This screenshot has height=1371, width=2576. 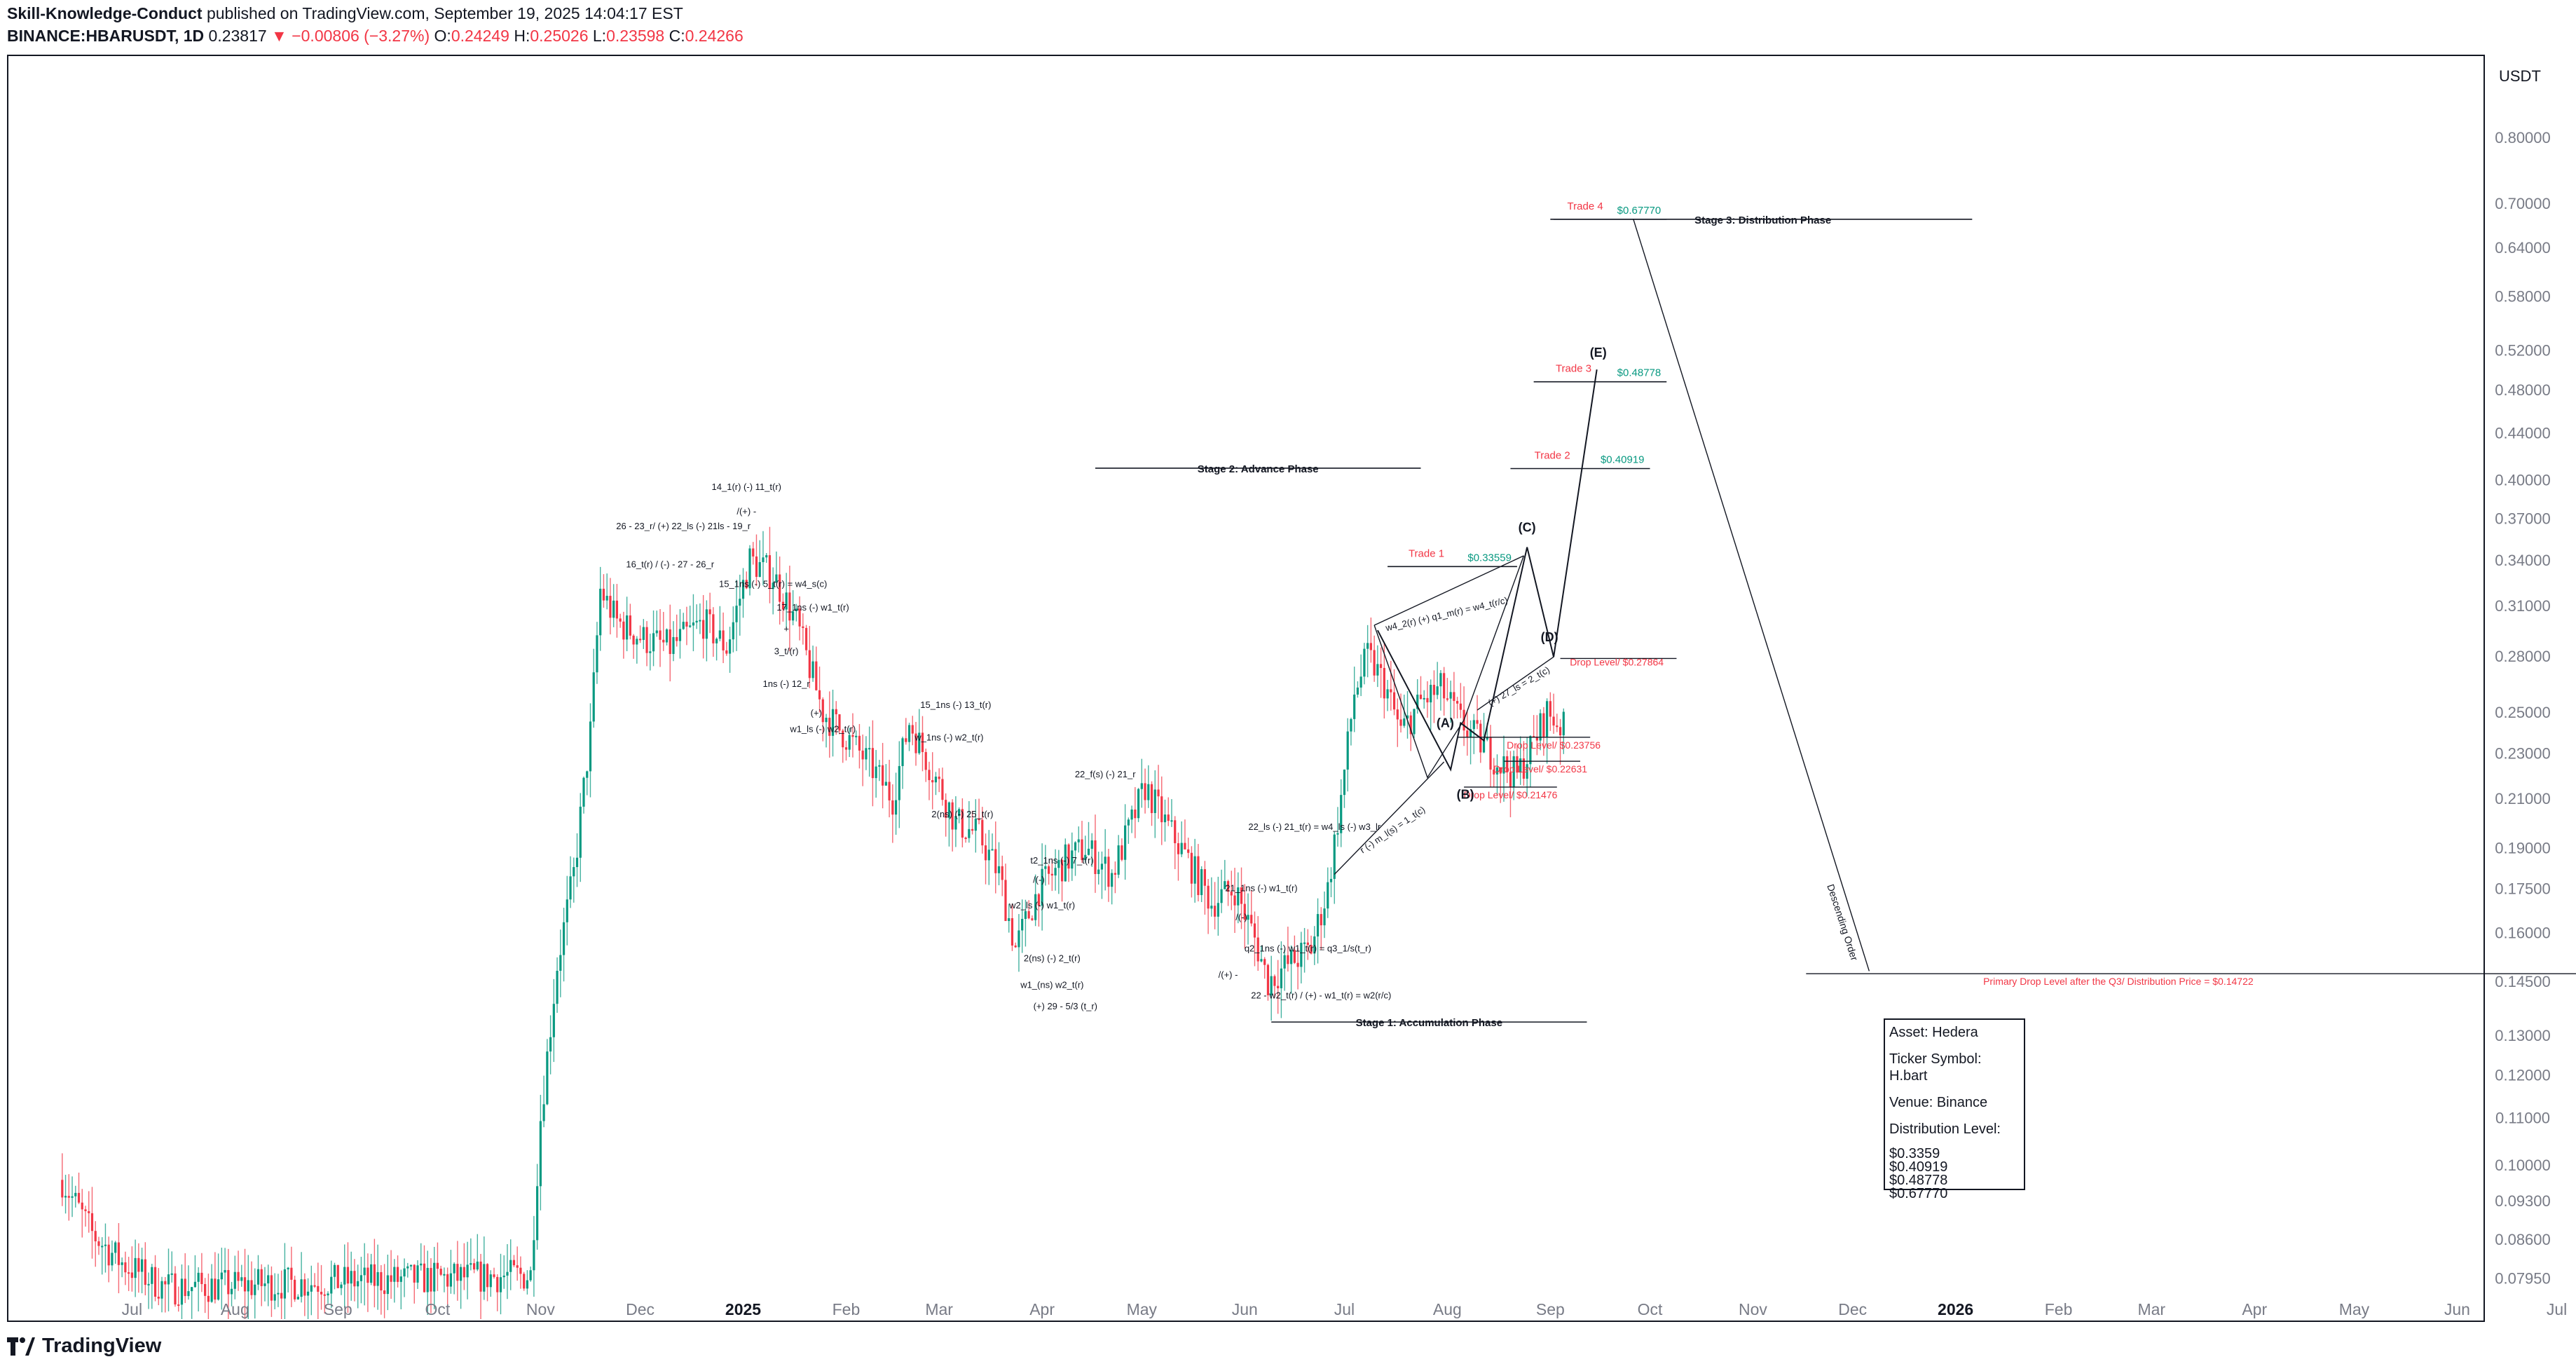 I want to click on distribution-level: $0.67770, so click(x=1918, y=1193).